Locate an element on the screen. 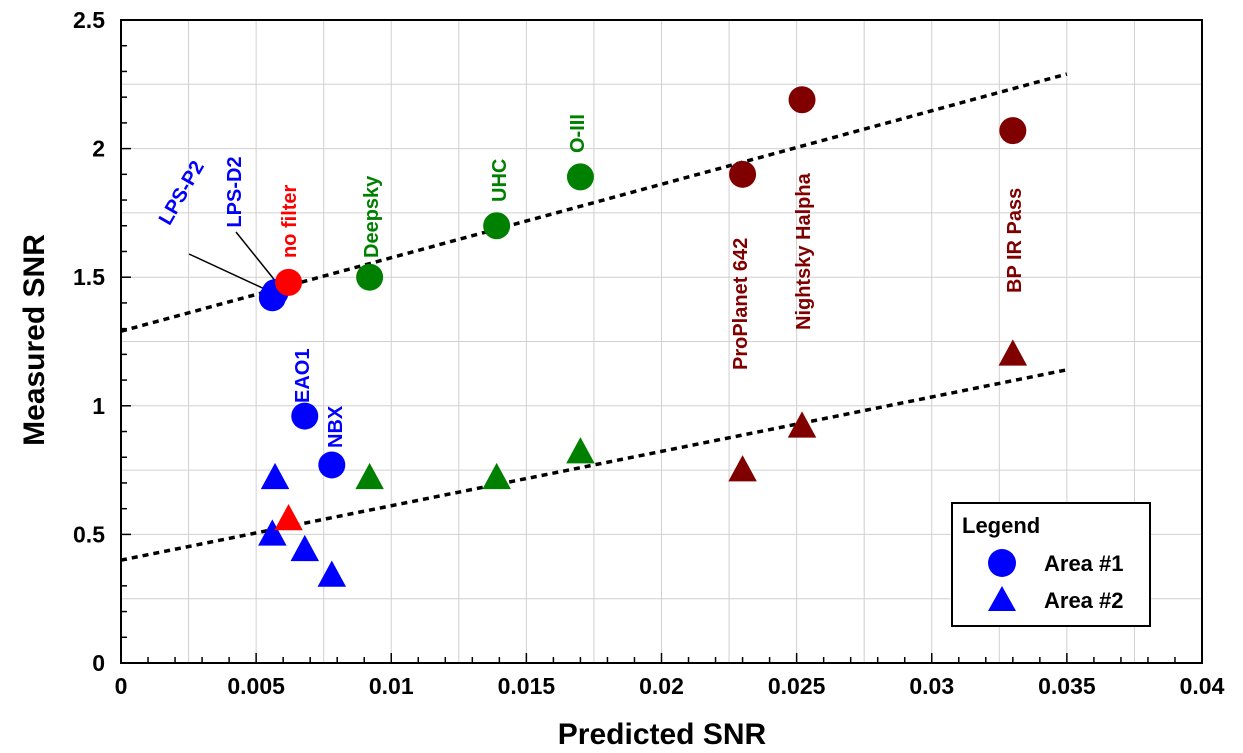 The height and width of the screenshot is (753, 1243). y-tick-label: 1 is located at coordinates (98, 406).